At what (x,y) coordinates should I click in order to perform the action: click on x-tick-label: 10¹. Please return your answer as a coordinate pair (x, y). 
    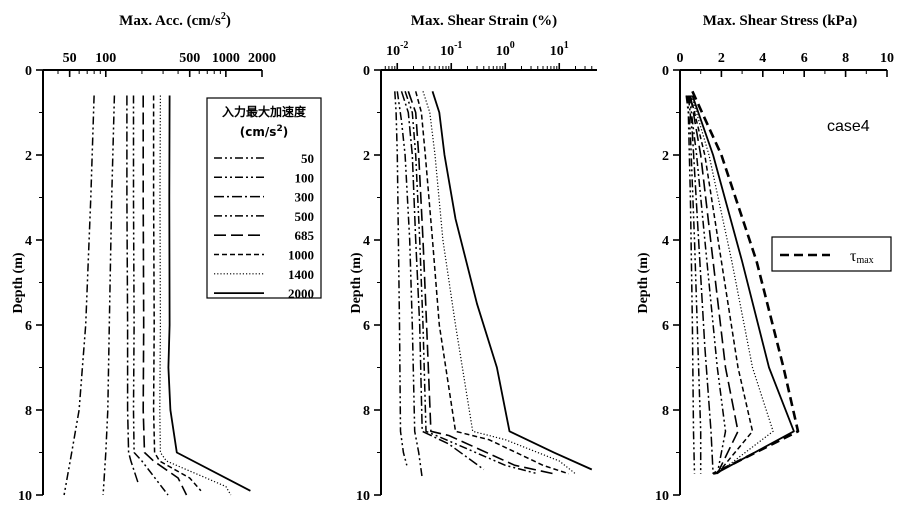
    Looking at the image, I should click on (559, 49).